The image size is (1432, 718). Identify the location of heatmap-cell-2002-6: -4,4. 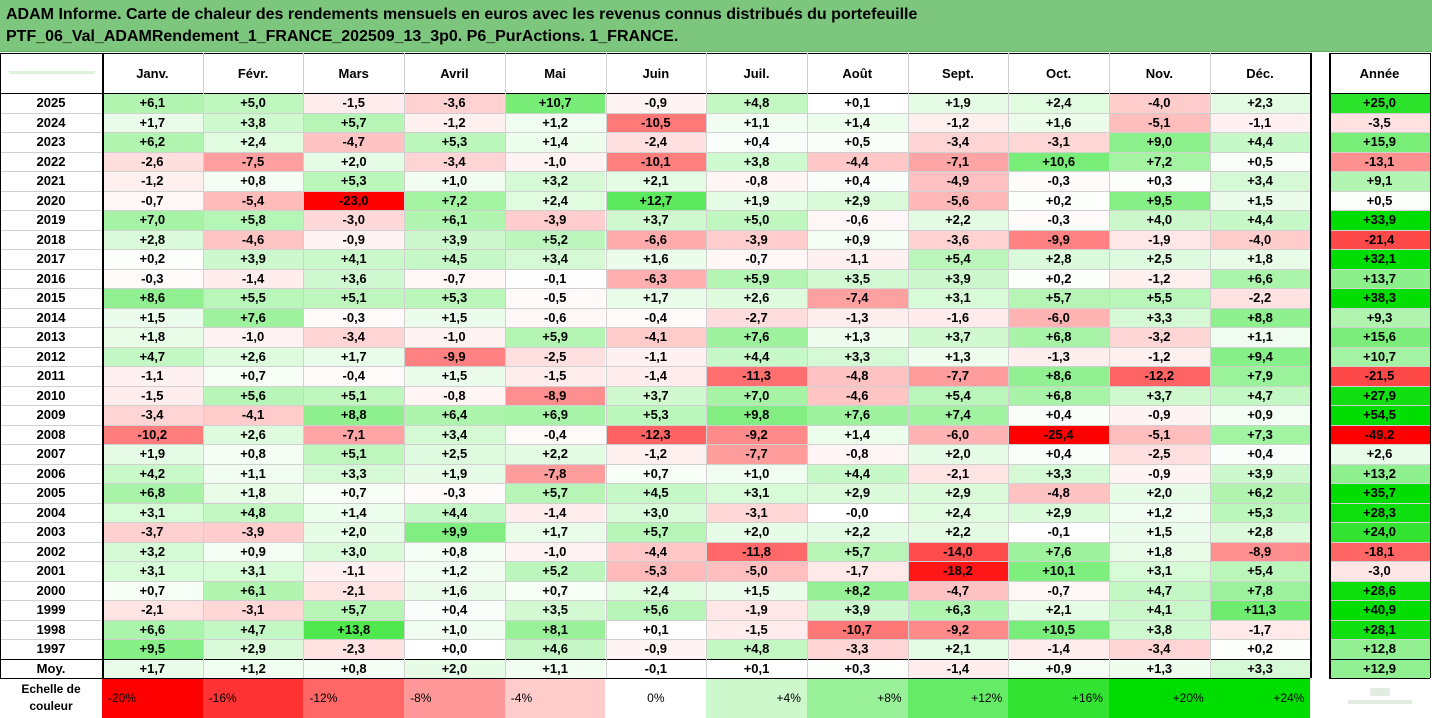
(656, 551).